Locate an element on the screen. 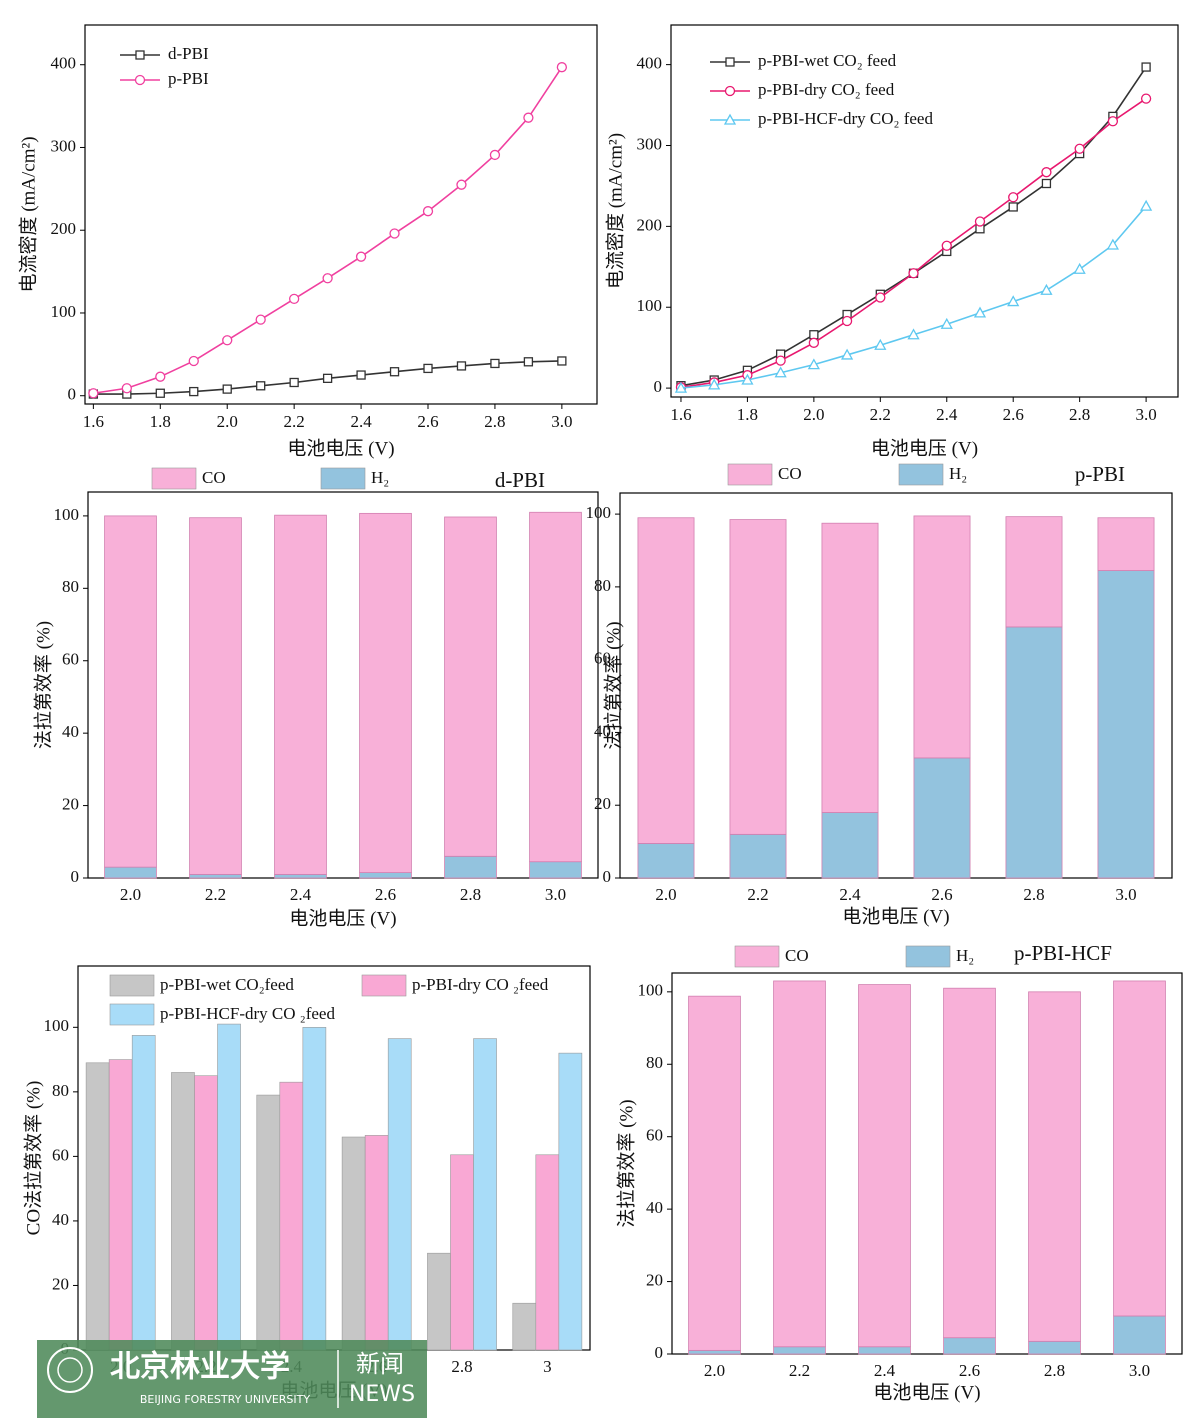 This screenshot has height=1421, width=1200. y-axis-title: CO法拉第效率 (%) is located at coordinates (33, 1158).